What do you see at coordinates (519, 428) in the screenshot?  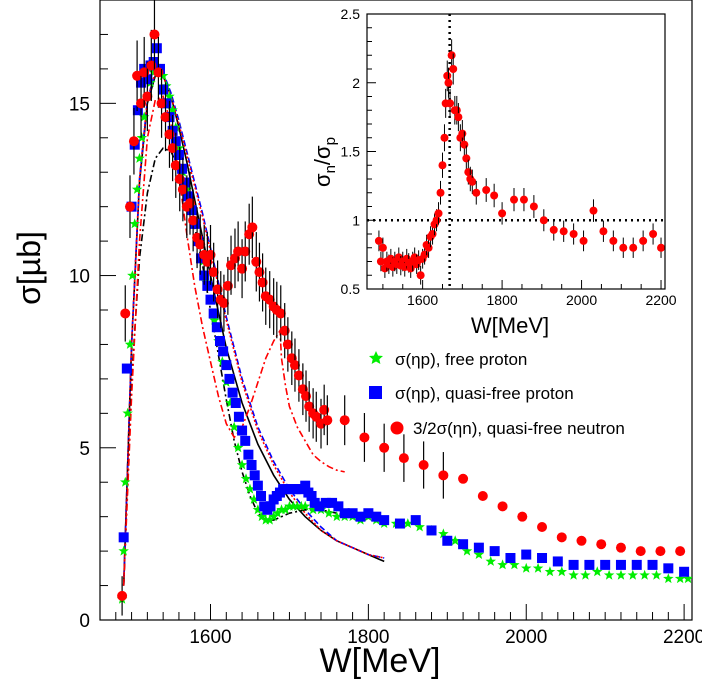 I see `legend-label-quasi-free-neutron: 3/2σ(ηn), quasi-free neutron` at bounding box center [519, 428].